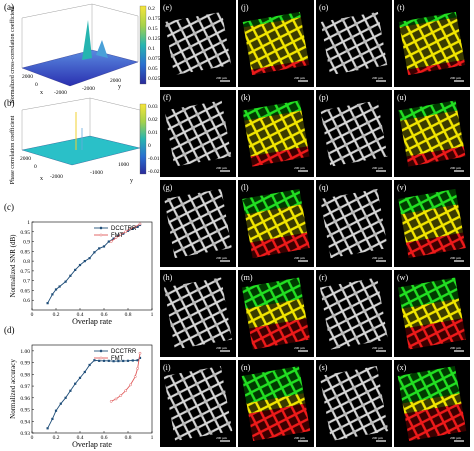 The width and height of the screenshot is (474, 451). I want to click on x-tick-label: 0.6, so click(104, 438).